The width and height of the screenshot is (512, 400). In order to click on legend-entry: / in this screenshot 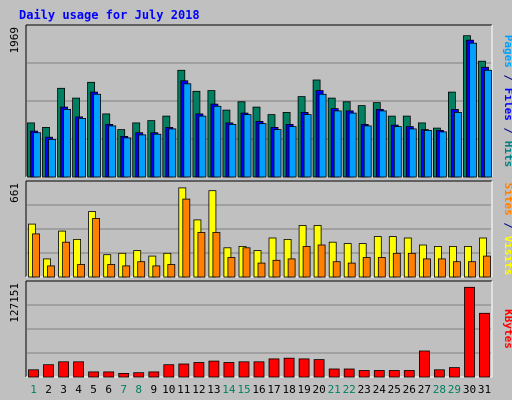, I will do `click(507, 226)`.